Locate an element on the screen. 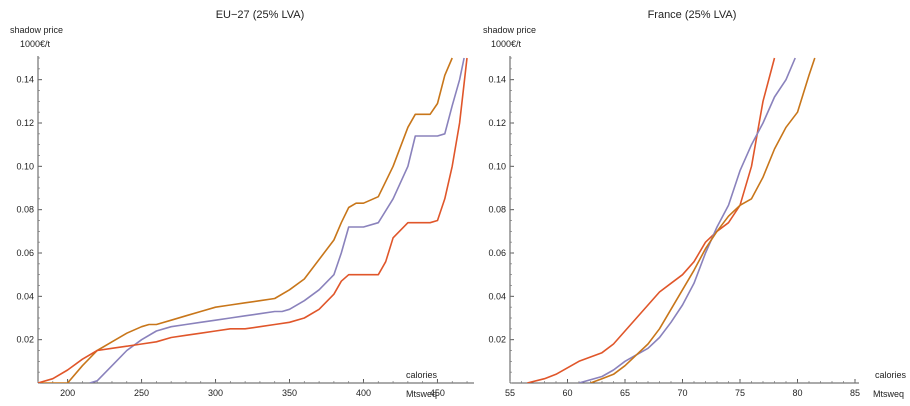 This screenshot has width=910, height=406. x-tick-label: 300 is located at coordinates (215, 393).